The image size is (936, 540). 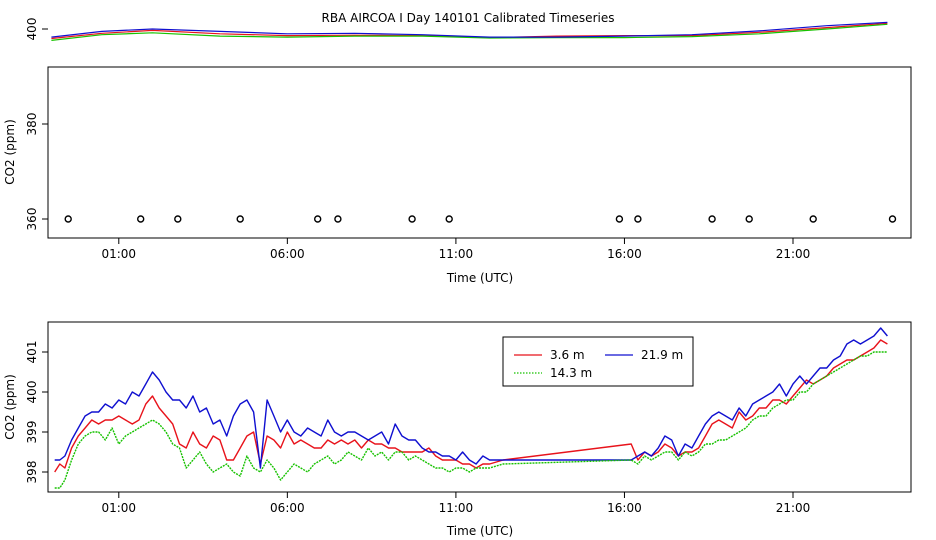 I want to click on scatter-y-tick-label: 380, so click(x=32, y=124).